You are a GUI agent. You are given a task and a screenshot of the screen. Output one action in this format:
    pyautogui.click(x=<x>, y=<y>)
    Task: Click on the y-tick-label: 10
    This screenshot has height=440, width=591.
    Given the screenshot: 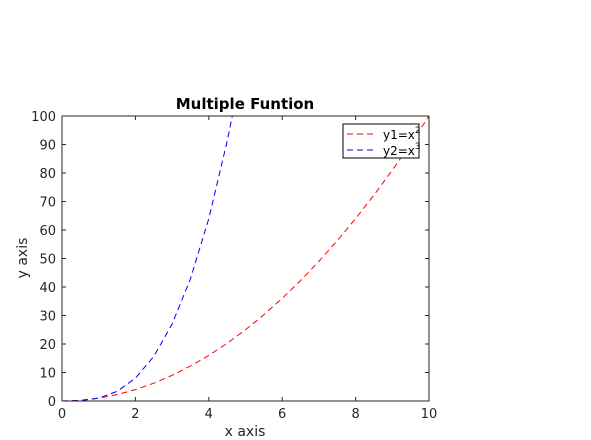 What is the action you would take?
    pyautogui.click(x=47, y=374)
    